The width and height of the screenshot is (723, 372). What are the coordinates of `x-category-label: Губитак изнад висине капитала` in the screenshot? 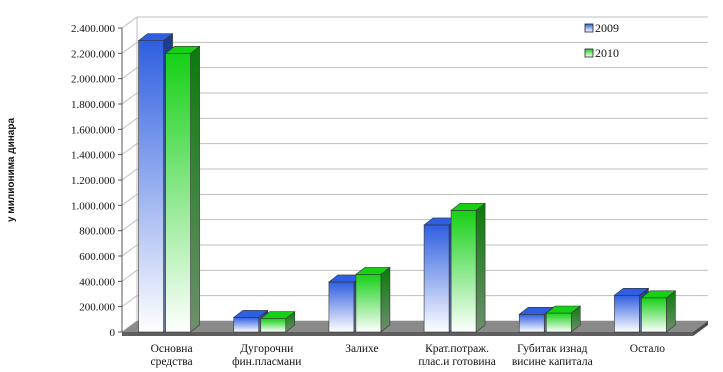 It's located at (552, 355).